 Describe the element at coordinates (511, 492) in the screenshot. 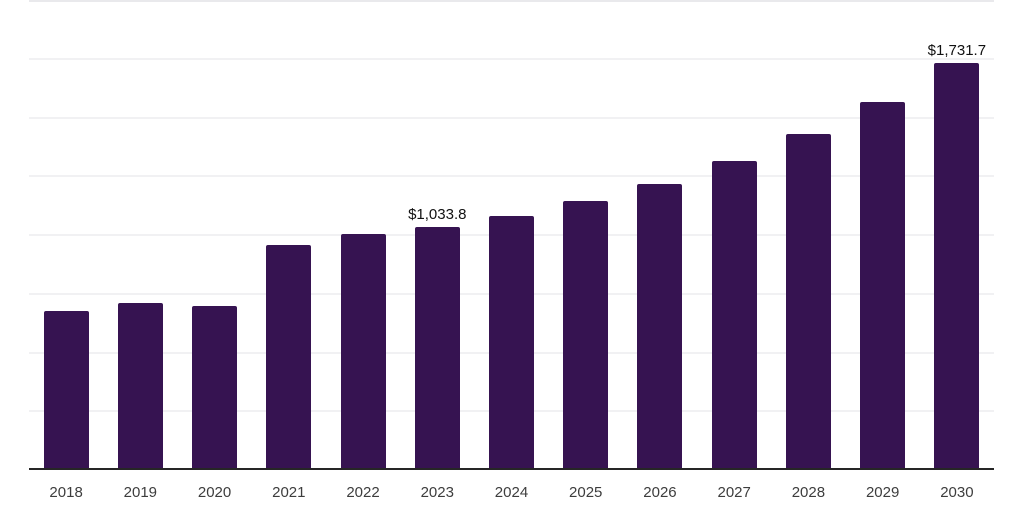

I see `x-tick-label: 2024` at that location.